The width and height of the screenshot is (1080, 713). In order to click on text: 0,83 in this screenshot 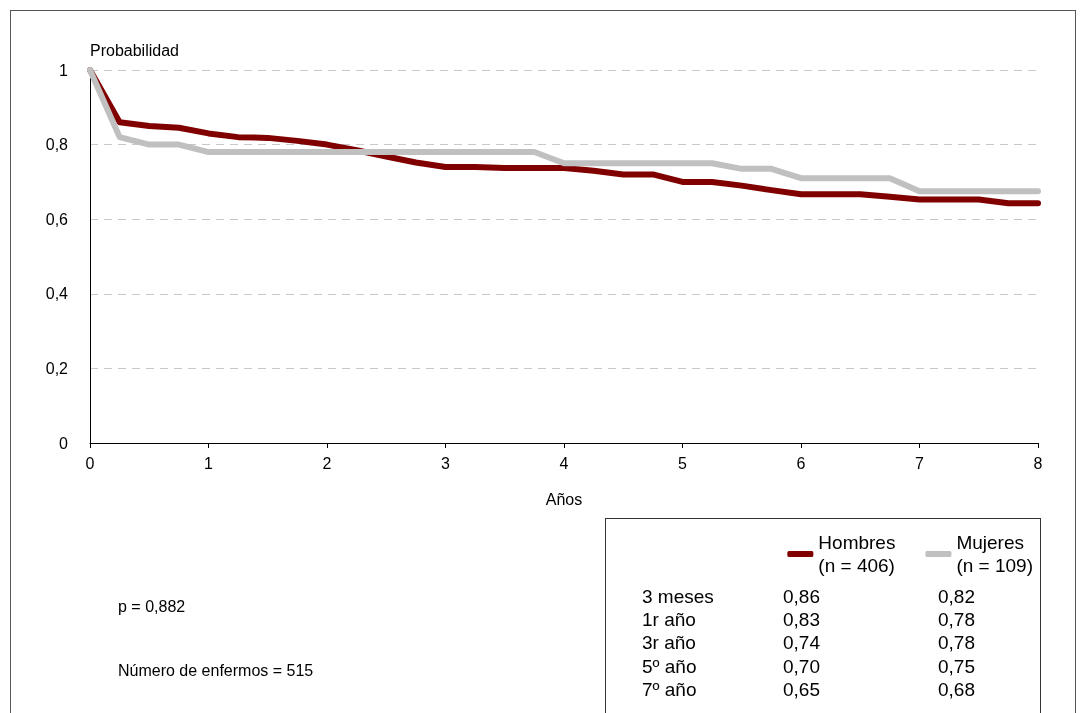, I will do `click(801, 620)`.